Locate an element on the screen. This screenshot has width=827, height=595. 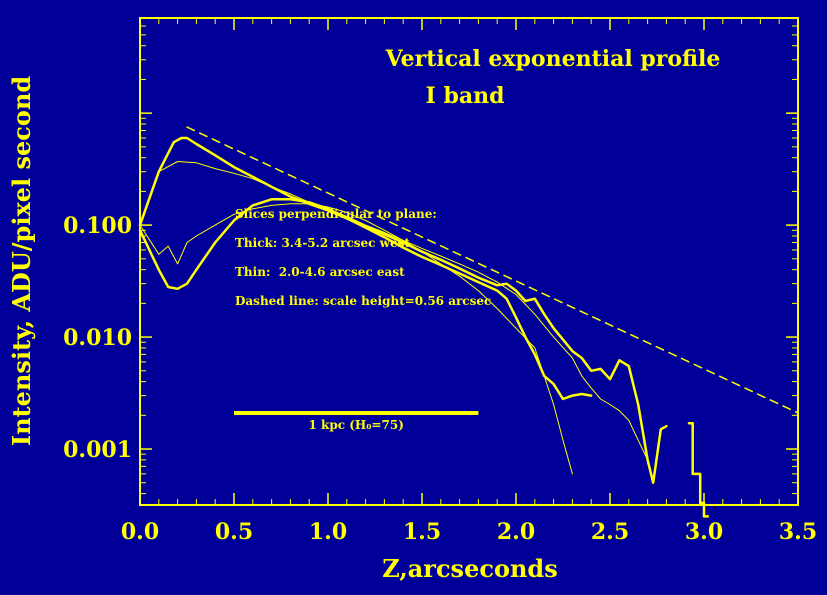
x-tick-label: 2.0 is located at coordinates (516, 532).